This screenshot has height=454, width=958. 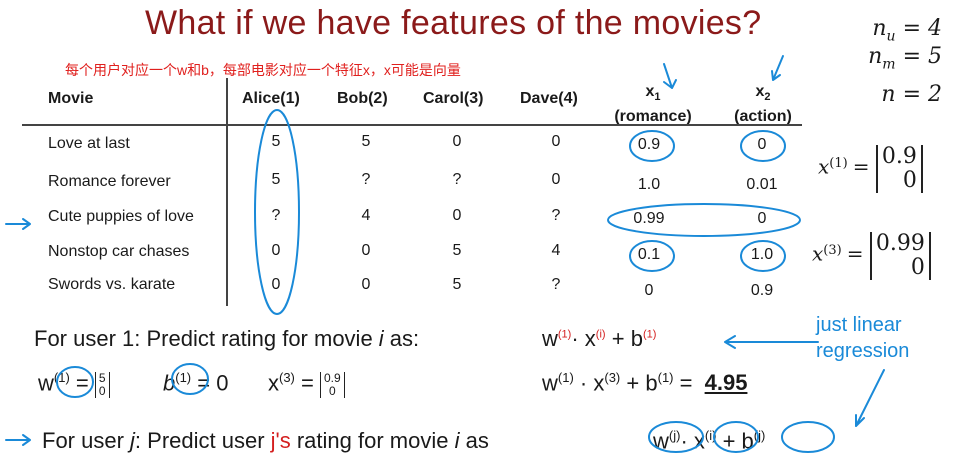 What do you see at coordinates (109, 181) in the screenshot?
I see `movie-name: Romance forever` at bounding box center [109, 181].